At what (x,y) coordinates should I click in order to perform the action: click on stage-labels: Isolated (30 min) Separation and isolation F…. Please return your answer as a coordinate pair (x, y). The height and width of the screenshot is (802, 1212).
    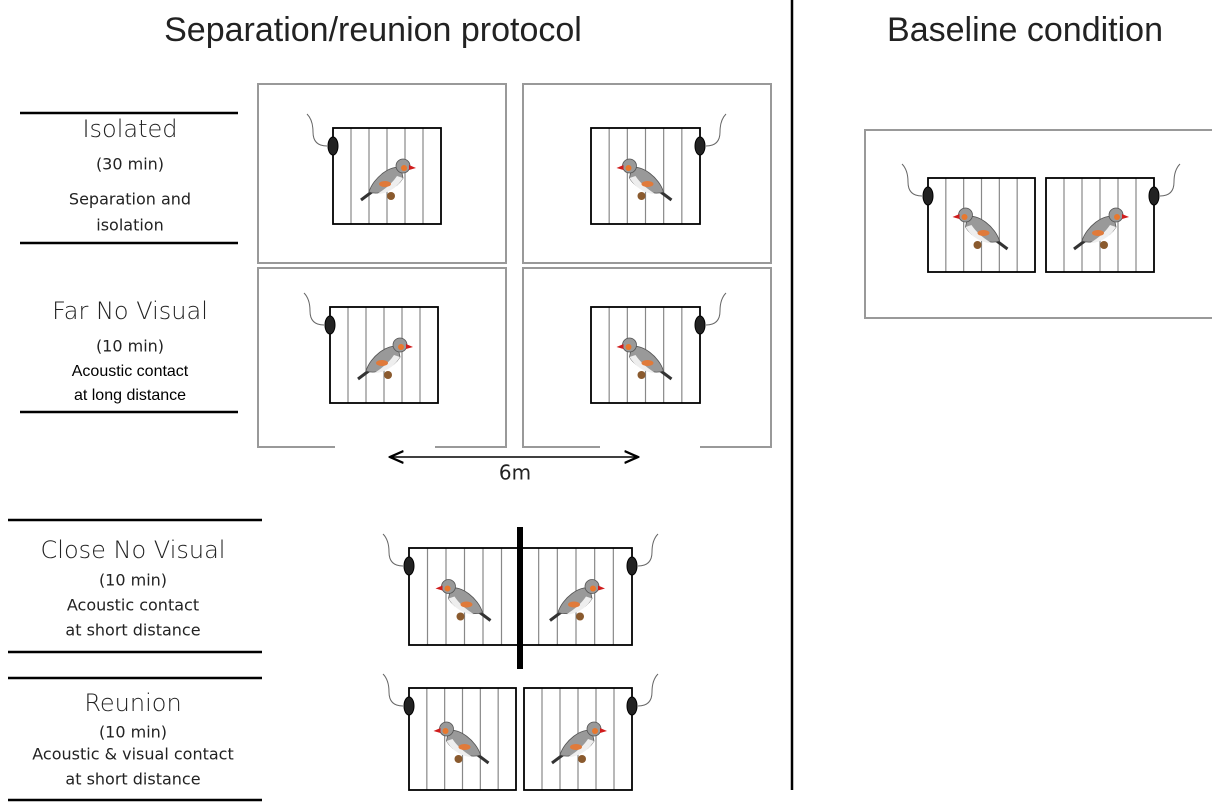
    Looking at the image, I should click on (133, 452).